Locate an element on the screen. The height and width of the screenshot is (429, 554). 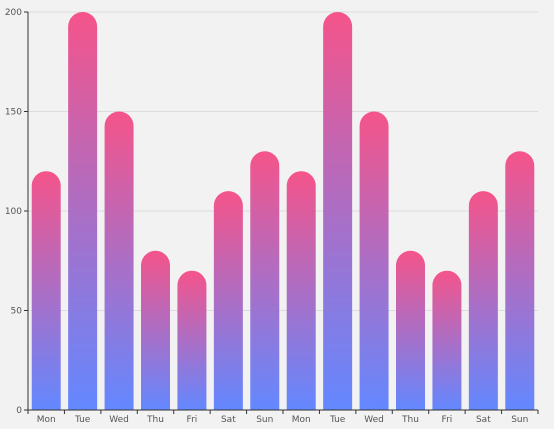
x-tick-label-4: Fri is located at coordinates (192, 420).